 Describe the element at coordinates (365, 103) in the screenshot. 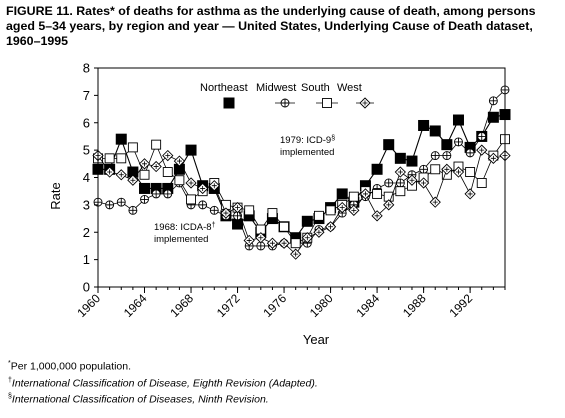

I see `legend-marker-west` at that location.